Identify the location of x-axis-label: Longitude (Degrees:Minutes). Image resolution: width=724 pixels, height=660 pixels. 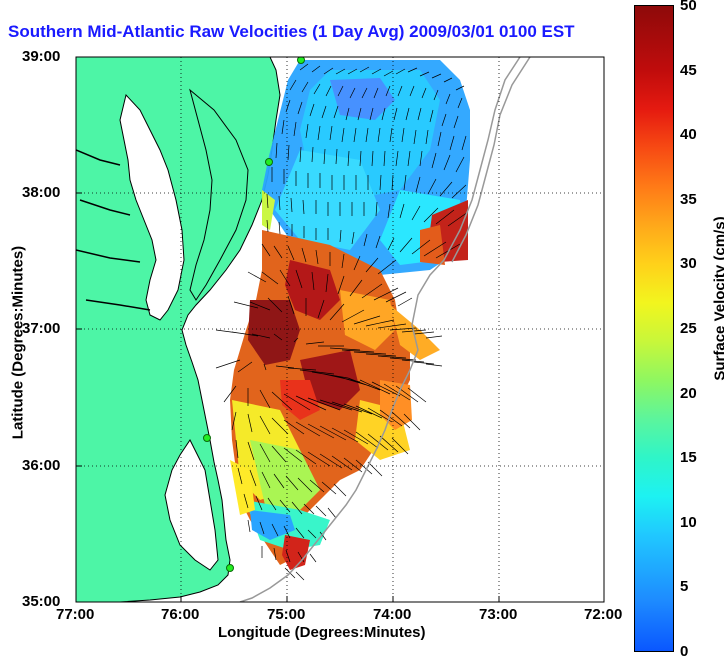
(322, 632).